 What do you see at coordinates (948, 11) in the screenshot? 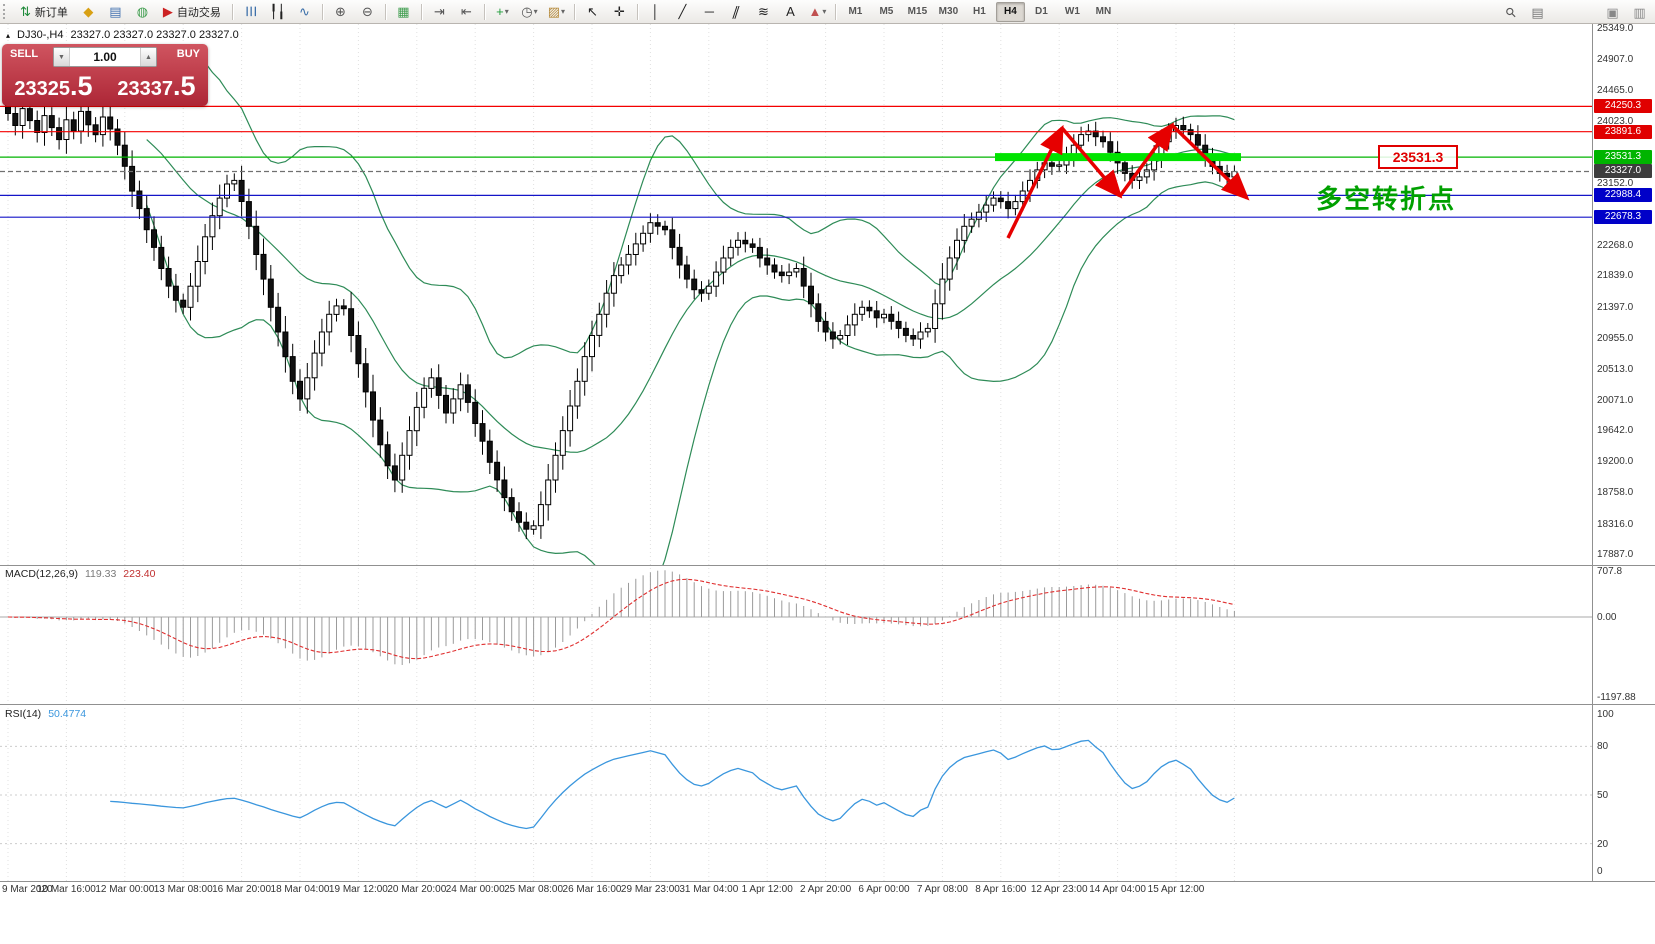
I see `timeframe-m30: M30` at bounding box center [948, 11].